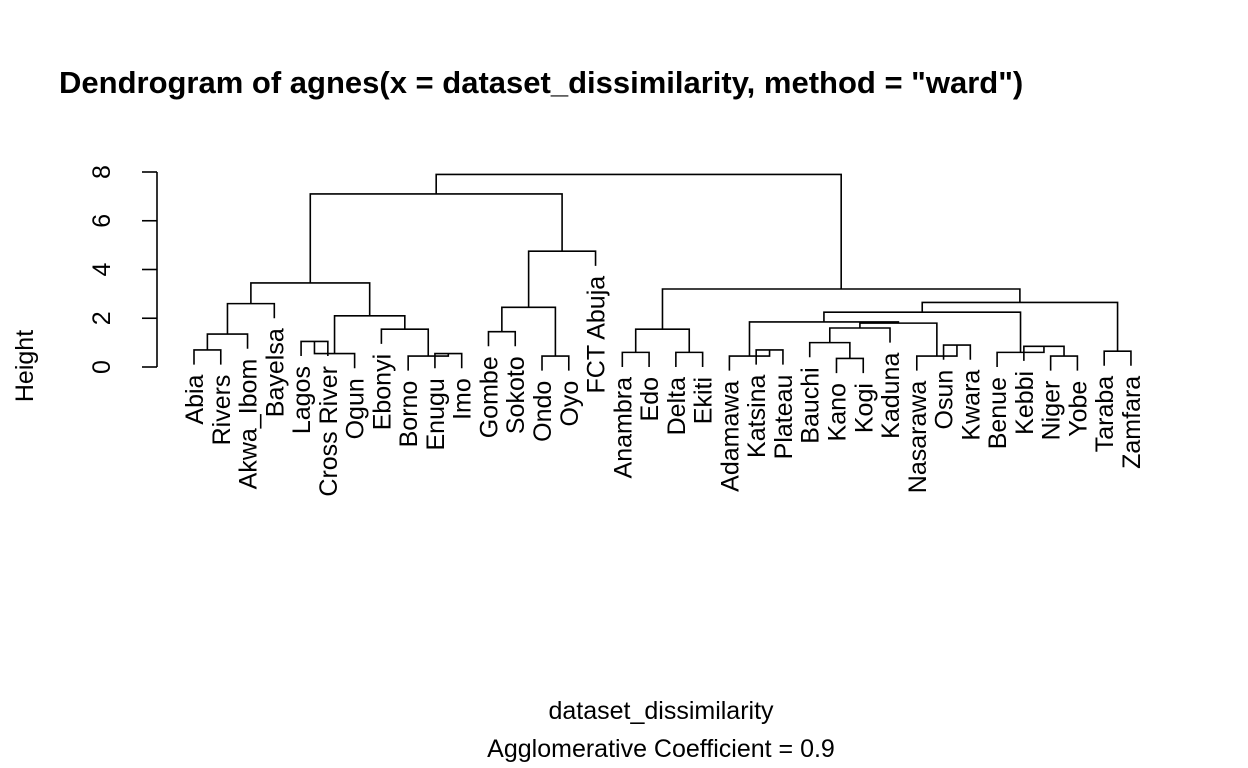  What do you see at coordinates (1052, 411) in the screenshot?
I see `leaf-label: Niger` at bounding box center [1052, 411].